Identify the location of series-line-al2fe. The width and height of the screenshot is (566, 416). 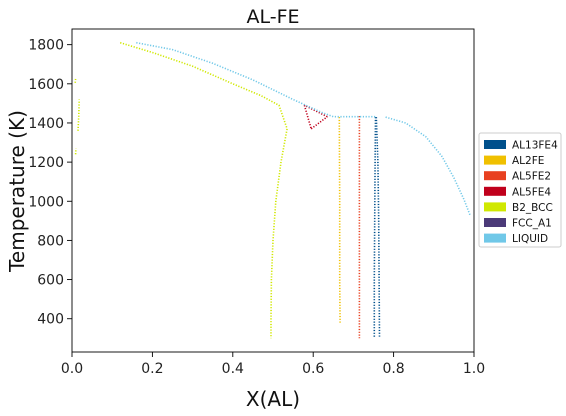
(339, 220).